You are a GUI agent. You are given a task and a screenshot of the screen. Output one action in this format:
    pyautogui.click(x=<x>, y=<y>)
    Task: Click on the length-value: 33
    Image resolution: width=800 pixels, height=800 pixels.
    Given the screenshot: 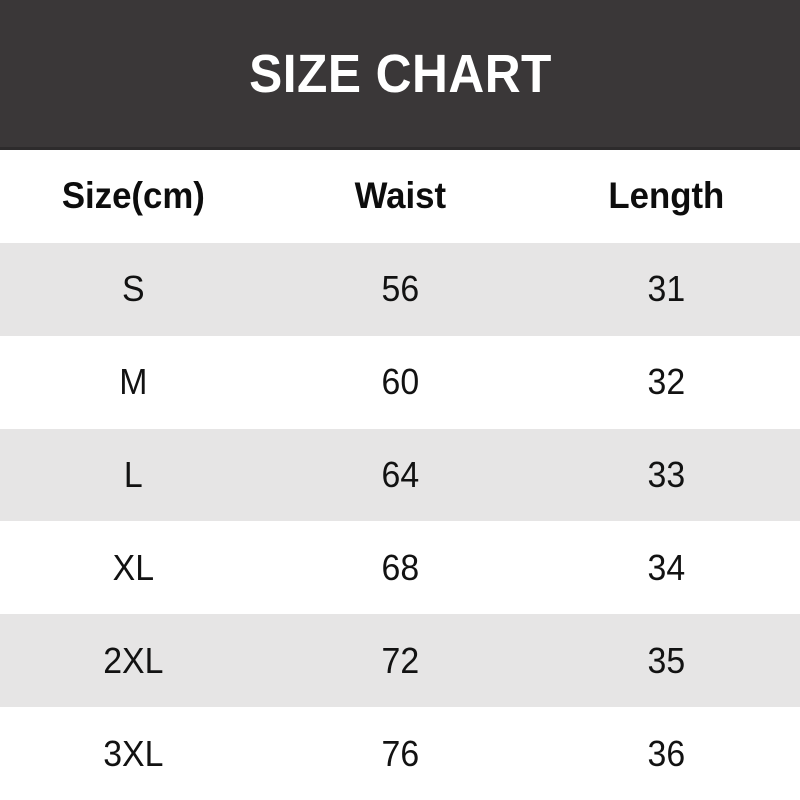 What is the action you would take?
    pyautogui.click(x=666, y=474)
    